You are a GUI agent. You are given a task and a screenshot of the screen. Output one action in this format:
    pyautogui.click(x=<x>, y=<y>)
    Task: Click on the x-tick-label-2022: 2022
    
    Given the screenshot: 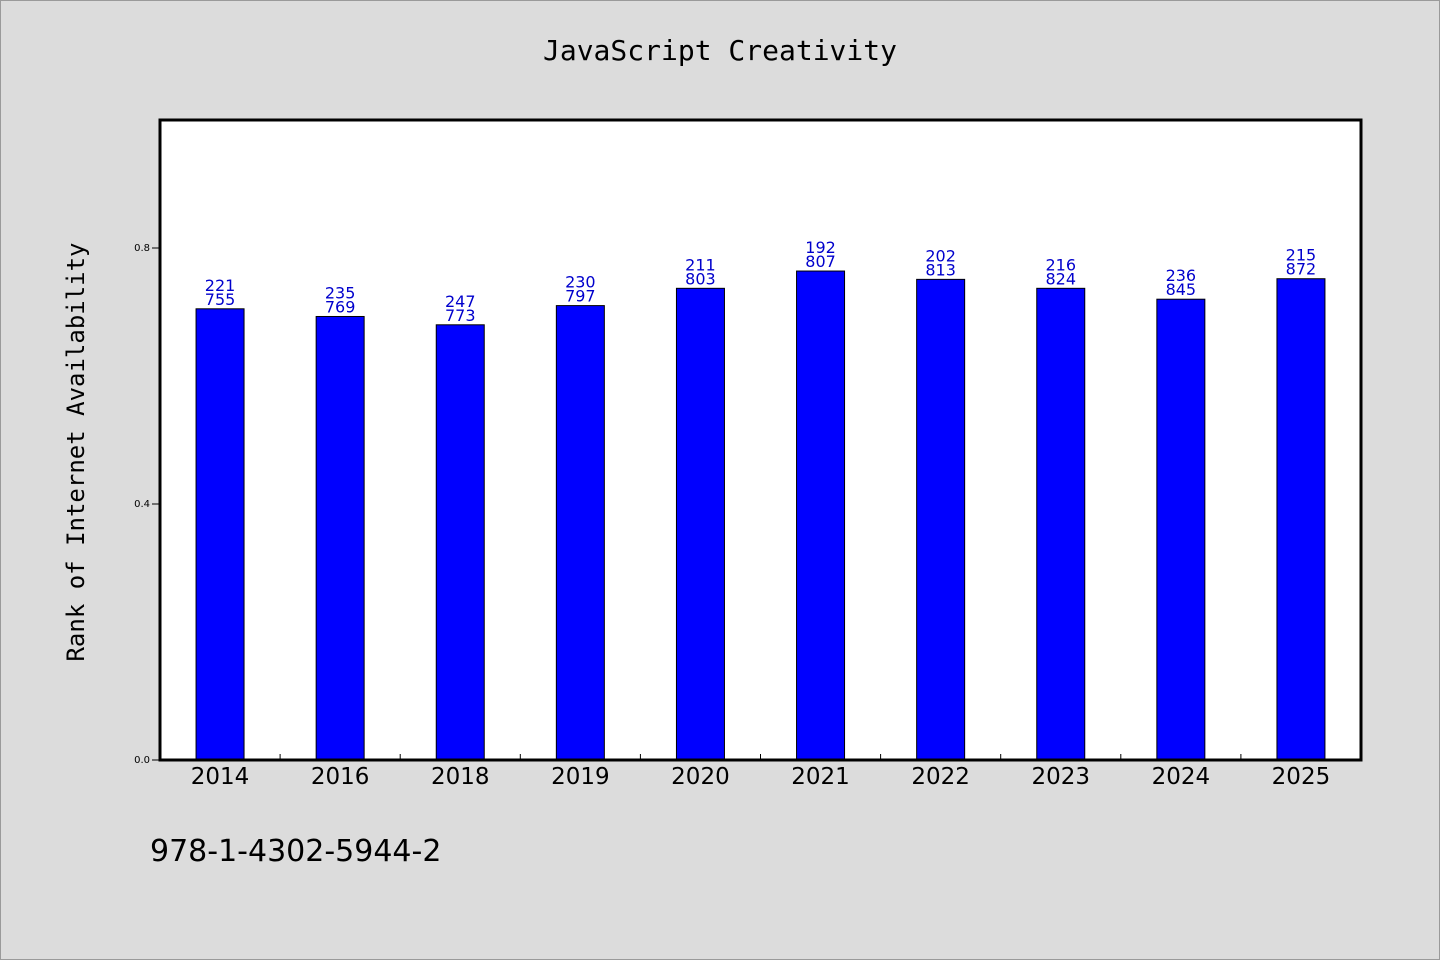 What is the action you would take?
    pyautogui.click(x=940, y=777)
    